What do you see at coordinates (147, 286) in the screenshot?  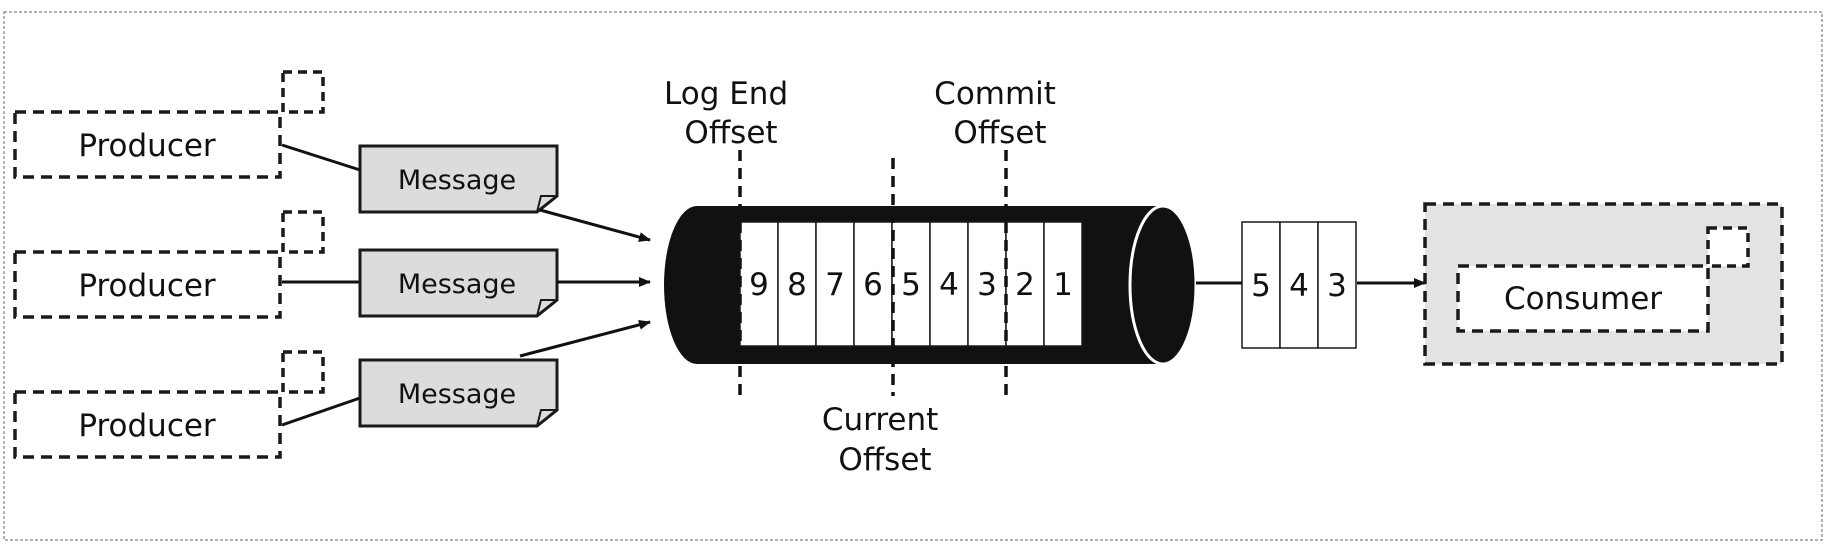 I see `producer-2-label: Producer` at bounding box center [147, 286].